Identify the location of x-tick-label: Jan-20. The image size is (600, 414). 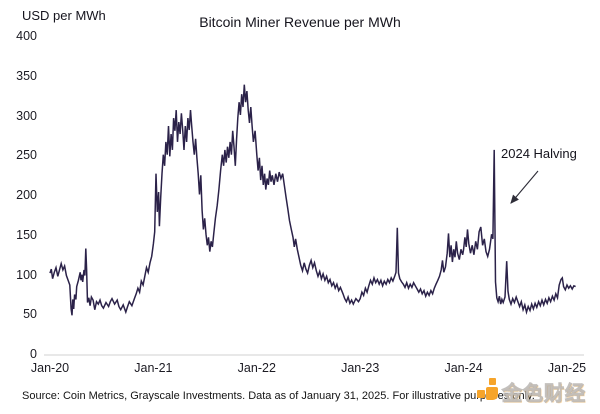
(50, 368).